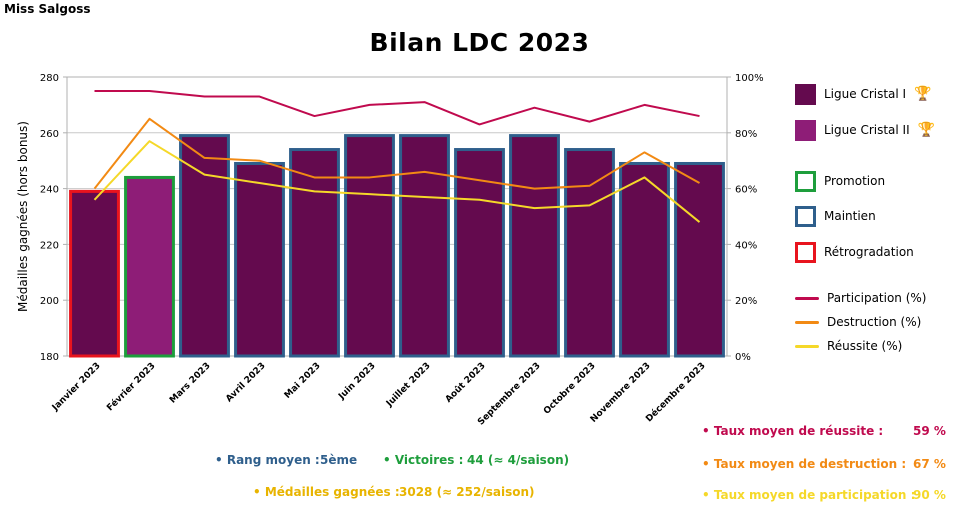  Describe the element at coordinates (855, 181) in the screenshot. I see `legend-label-promotion: Promotion` at that location.